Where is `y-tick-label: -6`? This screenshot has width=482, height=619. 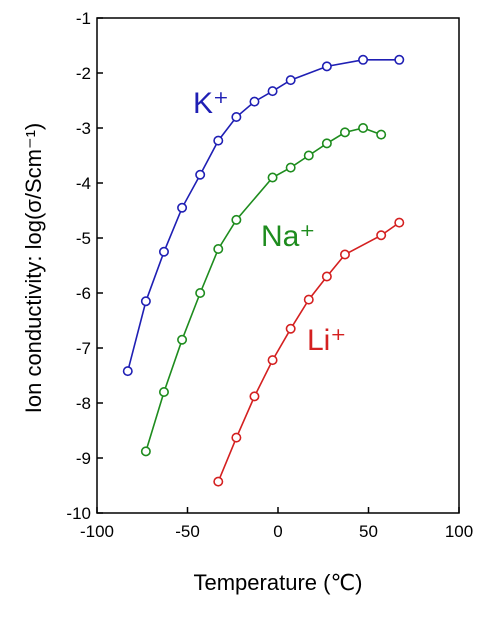 y-tick-label: -6 is located at coordinates (83, 293).